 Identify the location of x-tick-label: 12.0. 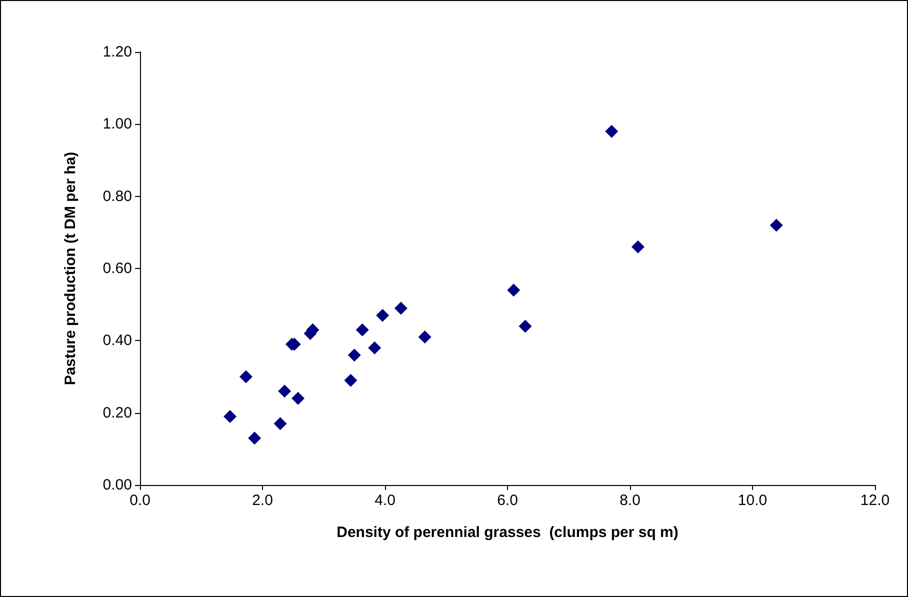
(875, 500).